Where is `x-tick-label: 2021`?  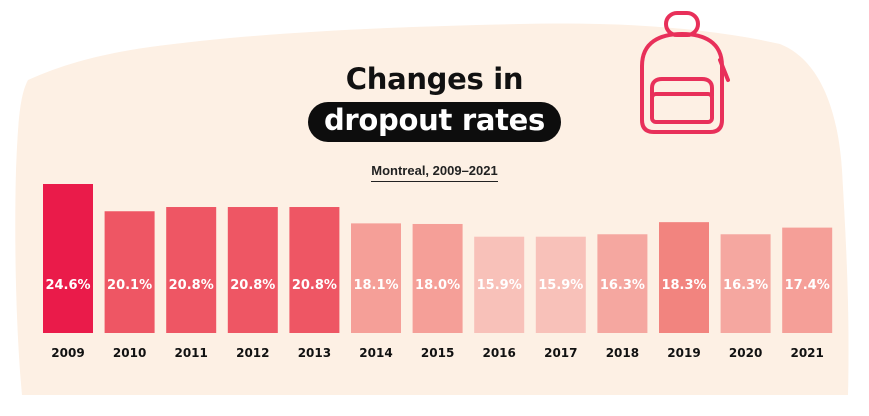
x-tick-label: 2021 is located at coordinates (806, 353).